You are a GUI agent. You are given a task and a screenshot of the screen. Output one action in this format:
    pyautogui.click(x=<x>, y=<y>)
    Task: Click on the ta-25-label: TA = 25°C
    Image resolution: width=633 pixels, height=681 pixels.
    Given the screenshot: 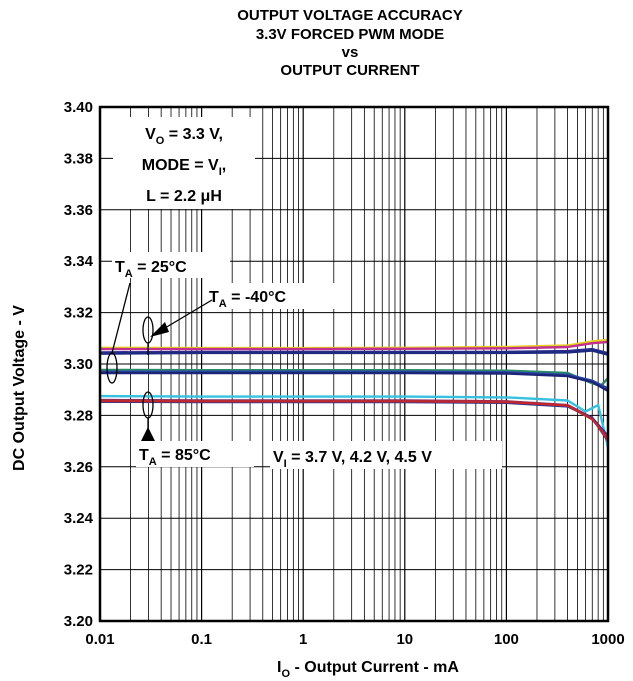 What is the action you would take?
    pyautogui.click(x=151, y=269)
    